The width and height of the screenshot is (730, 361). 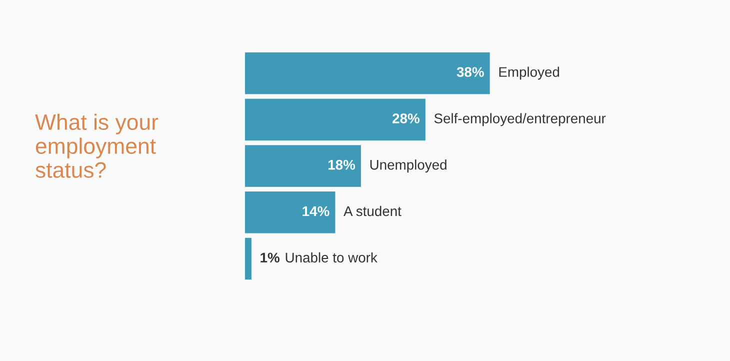 I want to click on data-label: 38%, so click(x=470, y=72).